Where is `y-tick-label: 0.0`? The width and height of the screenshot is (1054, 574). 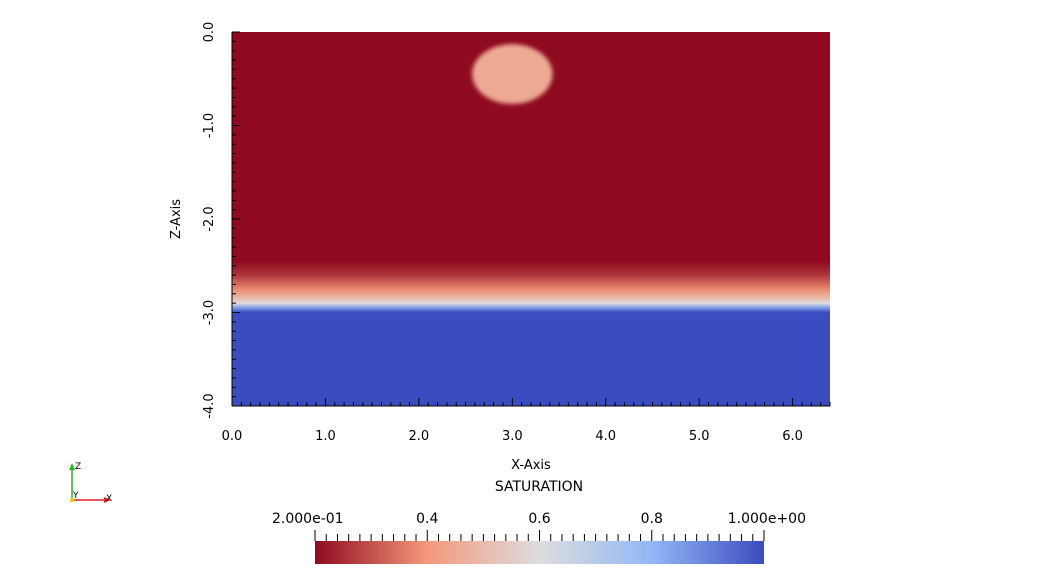 y-tick-label: 0.0 is located at coordinates (209, 32).